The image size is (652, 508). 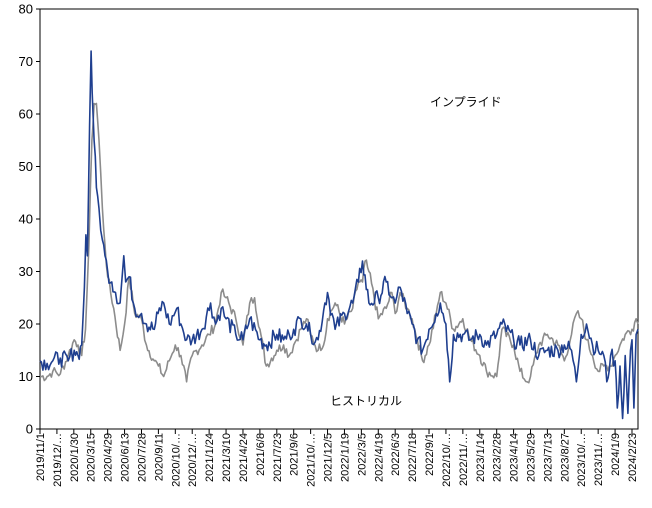 I want to click on x-tick-label: 2021/3/10, so click(x=227, y=457).